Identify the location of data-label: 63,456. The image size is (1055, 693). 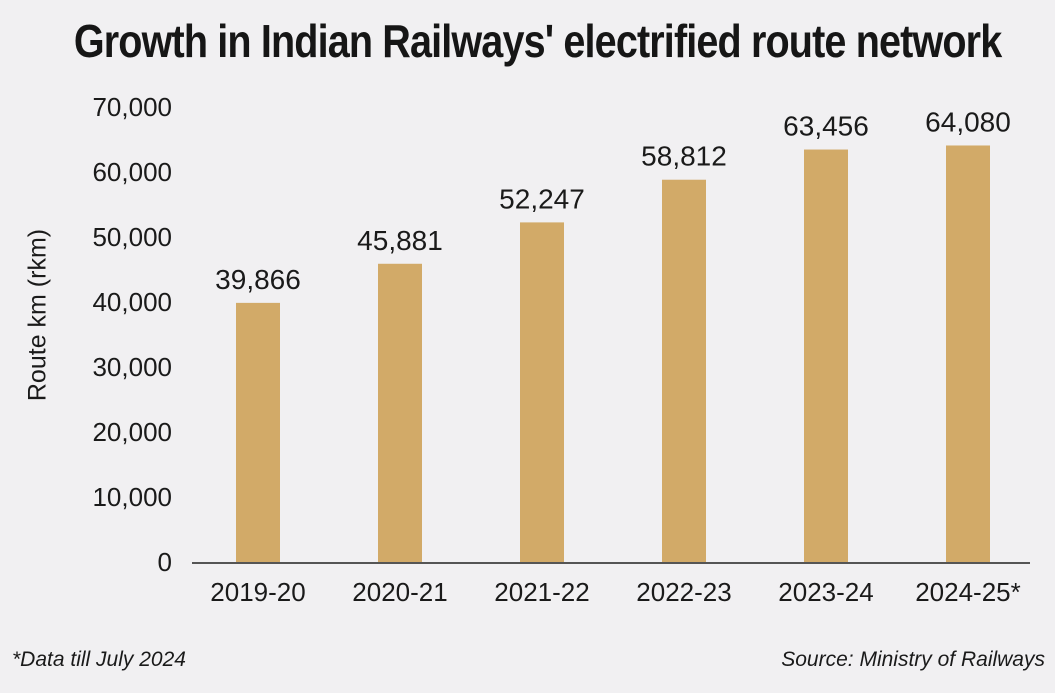
(826, 126).